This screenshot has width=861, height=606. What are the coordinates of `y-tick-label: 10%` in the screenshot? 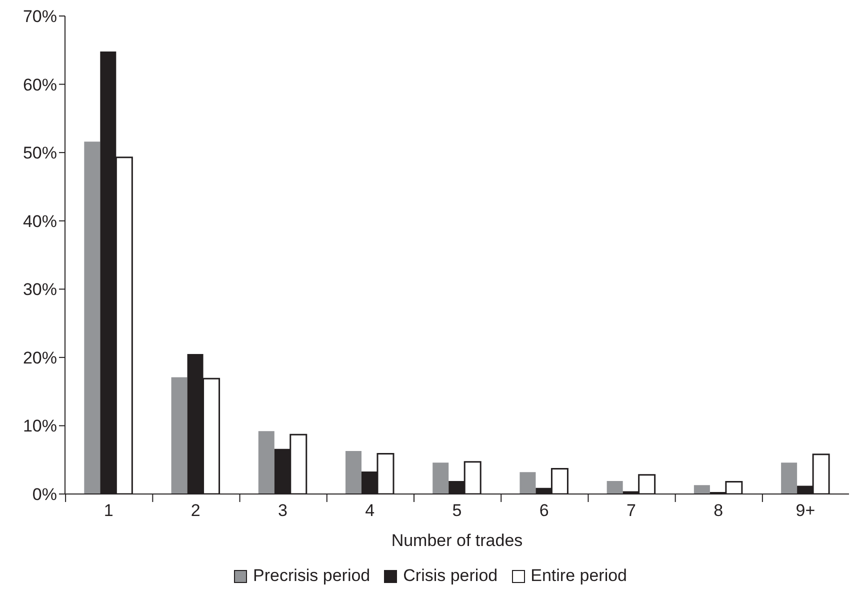 It's located at (39, 426).